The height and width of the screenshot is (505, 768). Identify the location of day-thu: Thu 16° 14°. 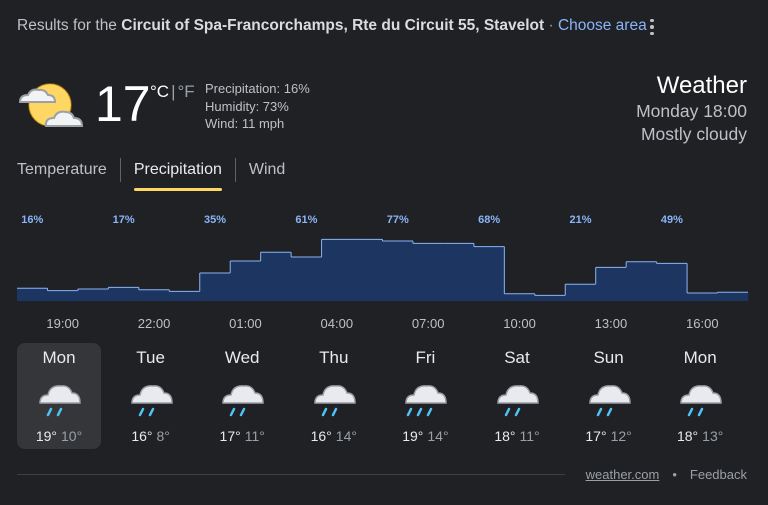
(334, 396).